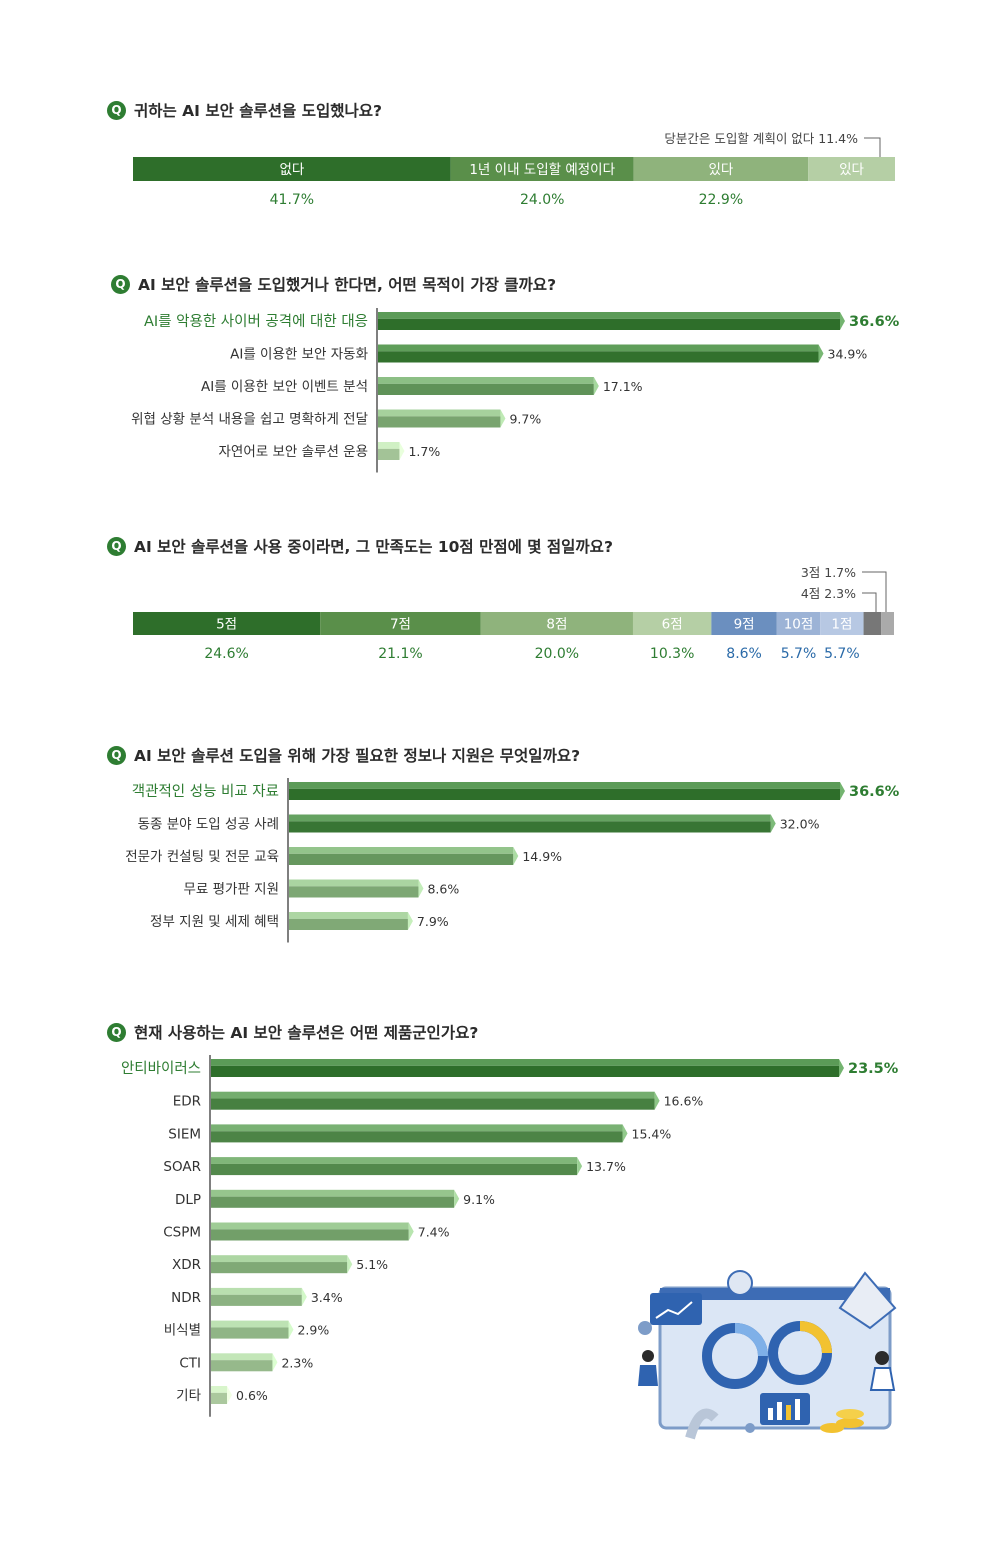 Image resolution: width=1000 pixels, height=1562 pixels. Describe the element at coordinates (400, 654) in the screenshot. I see `value-label: 21.1%` at that location.